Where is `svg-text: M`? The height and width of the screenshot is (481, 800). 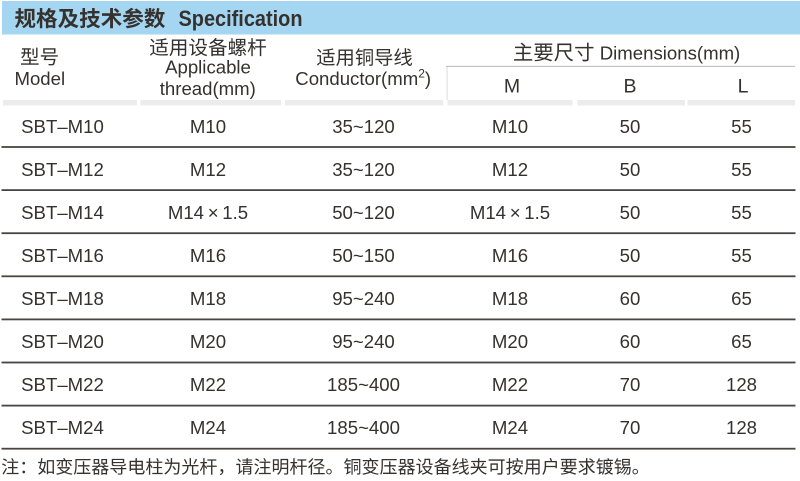 svg-text: M is located at coordinates (512, 86).